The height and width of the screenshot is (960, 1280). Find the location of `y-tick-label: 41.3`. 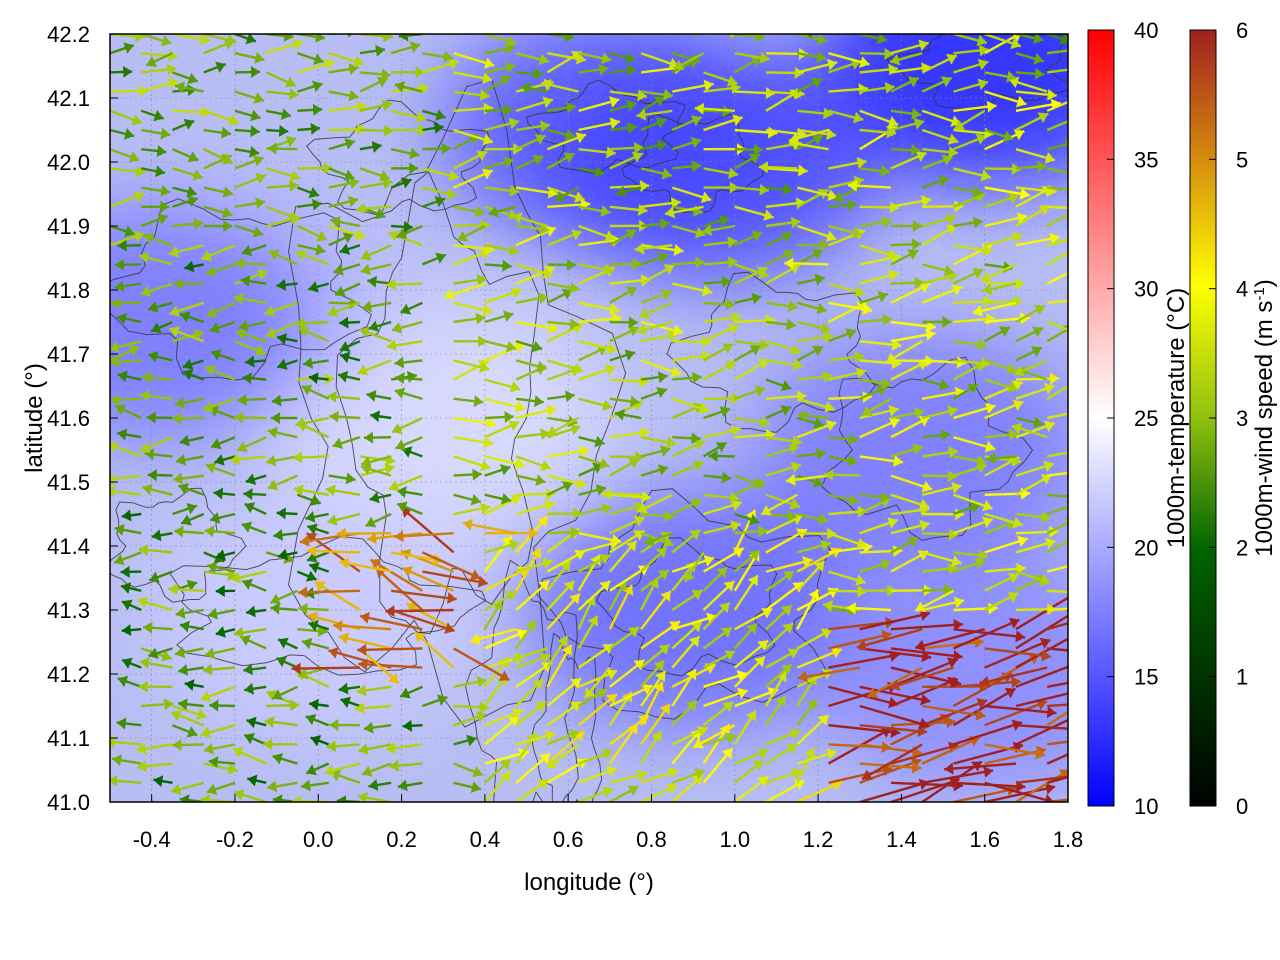

y-tick-label: 41.3 is located at coordinates (68, 610).